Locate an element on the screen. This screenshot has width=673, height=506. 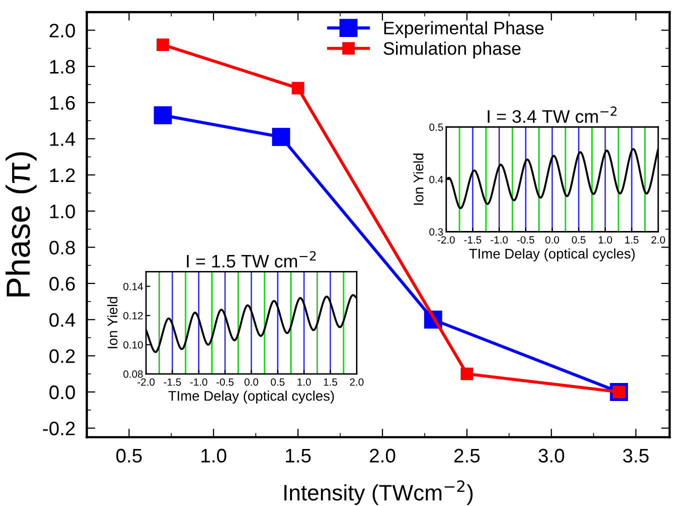
y-tick-label: 1.4 is located at coordinates (63, 139).